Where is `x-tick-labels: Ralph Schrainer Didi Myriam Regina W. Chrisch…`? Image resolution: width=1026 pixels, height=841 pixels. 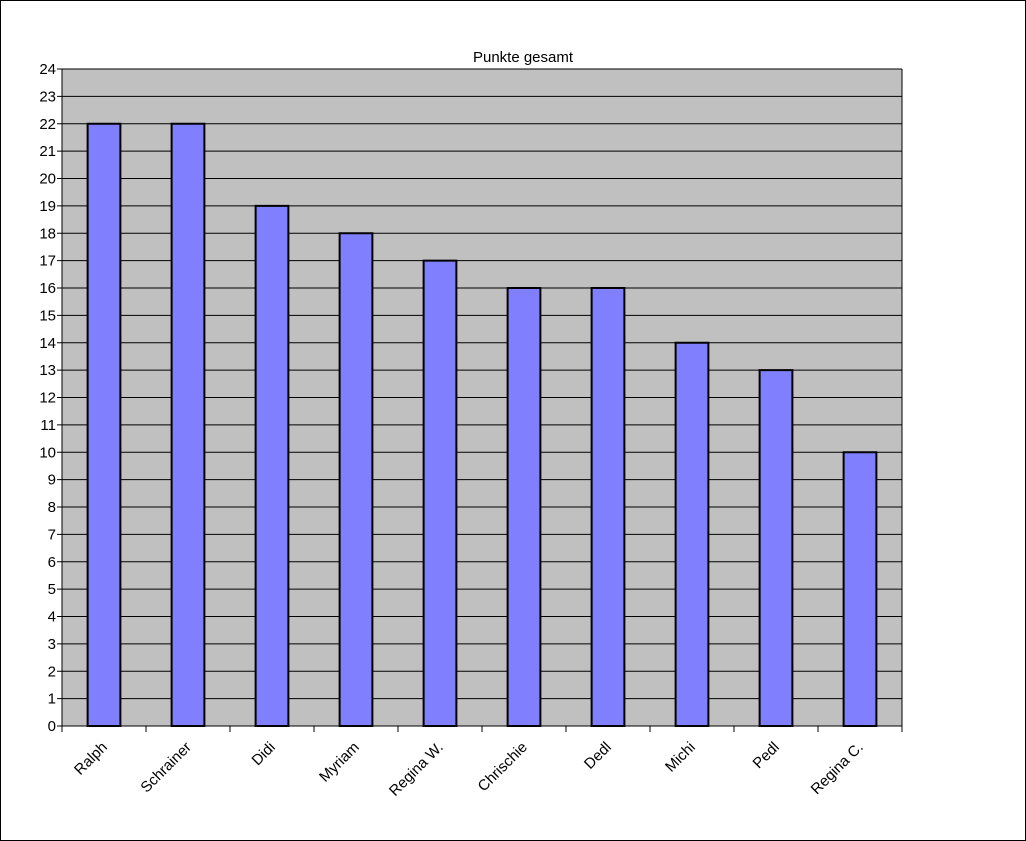
x-tick-labels: Ralph Schrainer Didi Myriam Regina W. Chrisch… is located at coordinates (469, 769).